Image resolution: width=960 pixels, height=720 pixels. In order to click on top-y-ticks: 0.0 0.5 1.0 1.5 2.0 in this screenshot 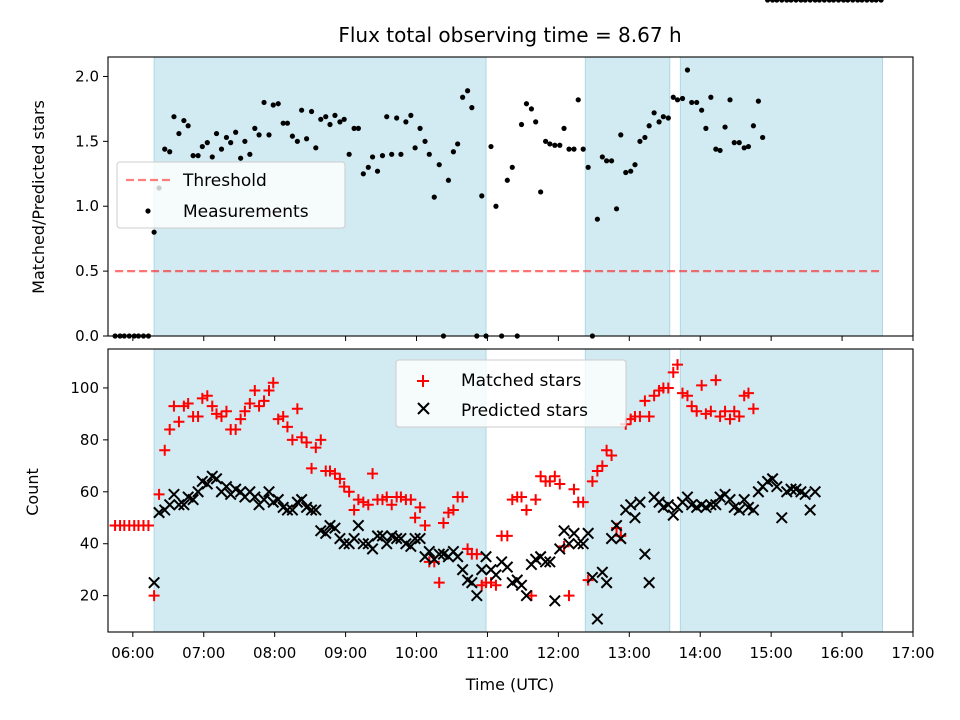, I will do `click(91, 206)`.